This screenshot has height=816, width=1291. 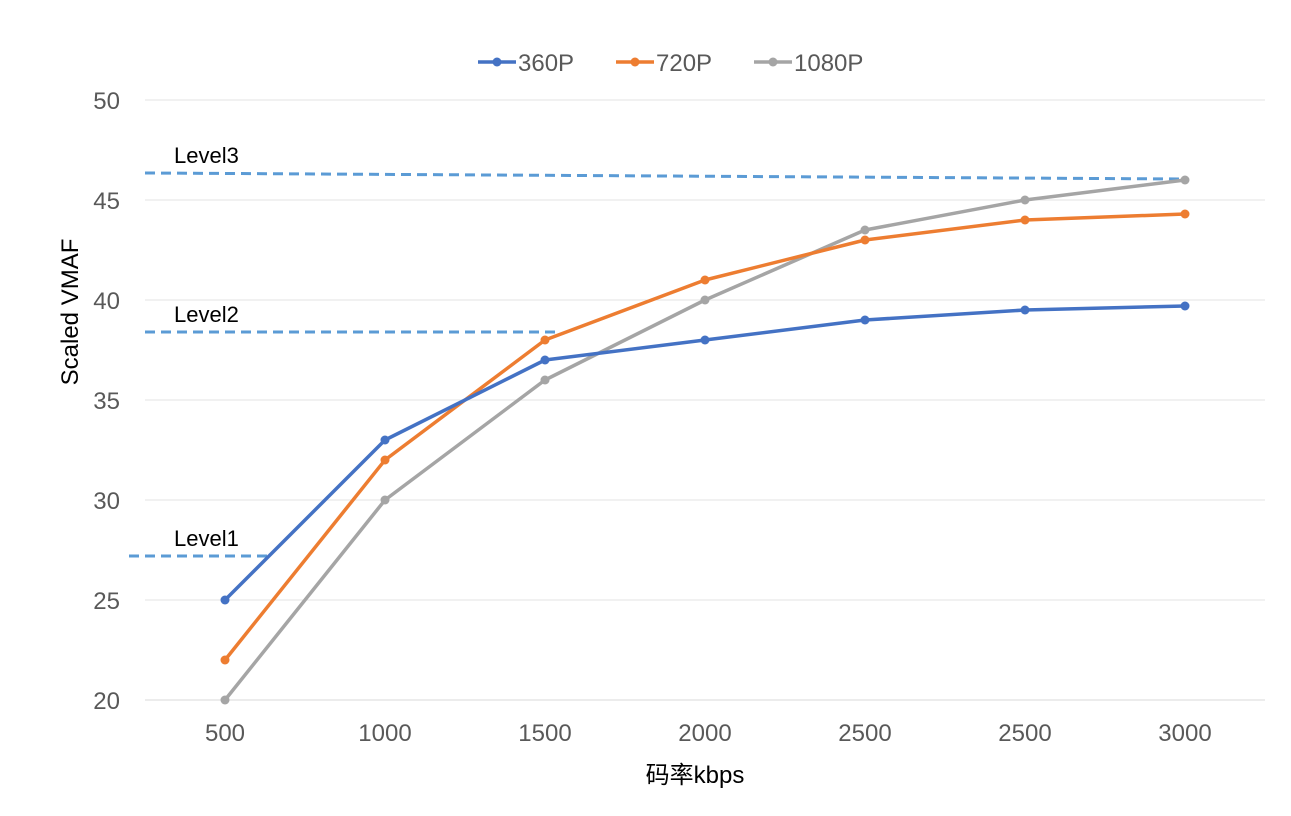 I want to click on y-axis-title: Scaled VMAF, so click(x=70, y=312).